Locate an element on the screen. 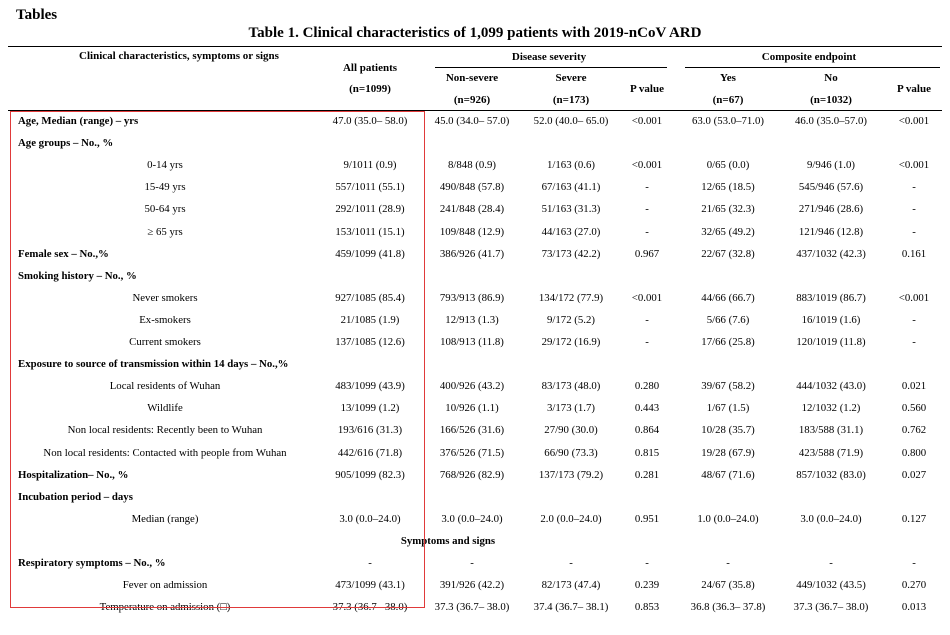 This screenshot has width=950, height=635. table-cell: 0.815 is located at coordinates (647, 452).